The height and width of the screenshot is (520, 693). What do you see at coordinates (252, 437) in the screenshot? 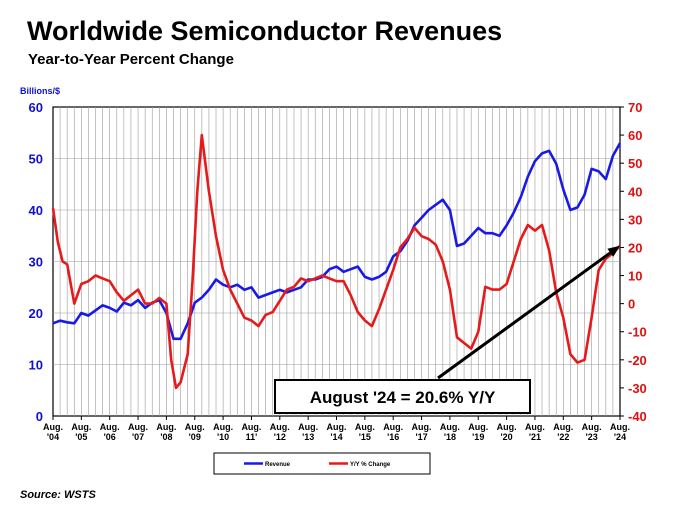
I see `x-tick-label-year: 11'` at bounding box center [252, 437].